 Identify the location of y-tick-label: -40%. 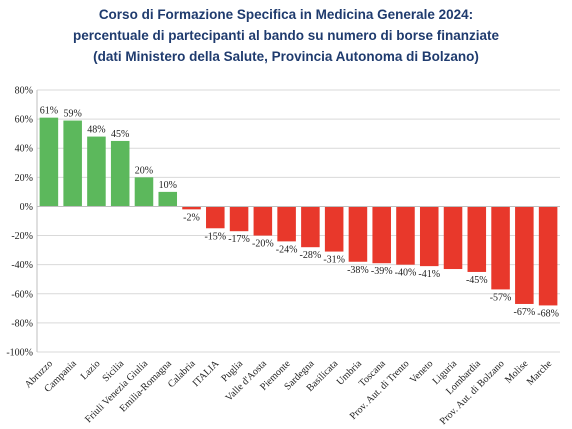
(22, 265).